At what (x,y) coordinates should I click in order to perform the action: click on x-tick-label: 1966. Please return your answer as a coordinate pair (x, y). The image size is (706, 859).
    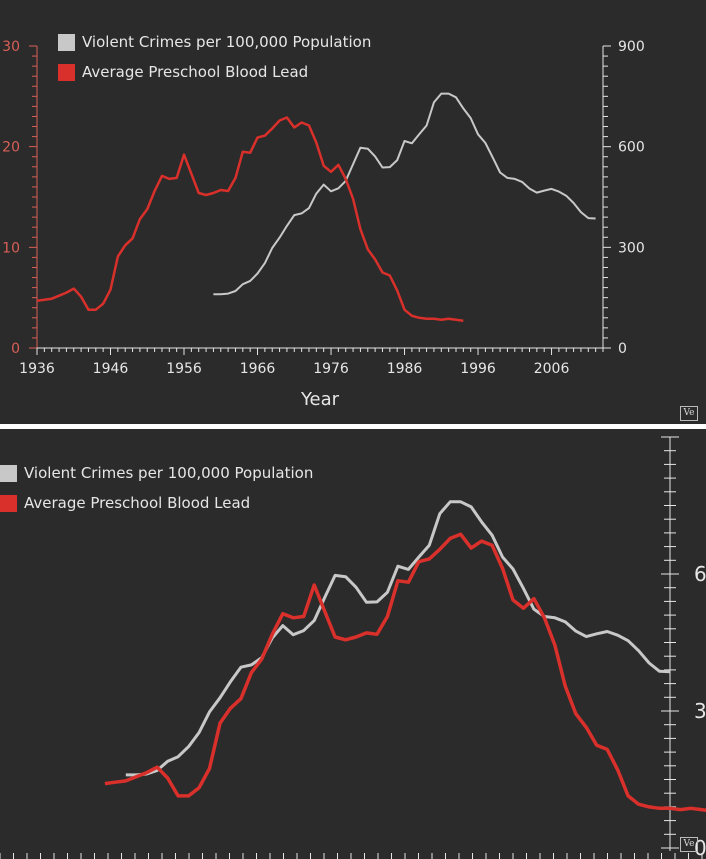
    Looking at the image, I should click on (258, 369).